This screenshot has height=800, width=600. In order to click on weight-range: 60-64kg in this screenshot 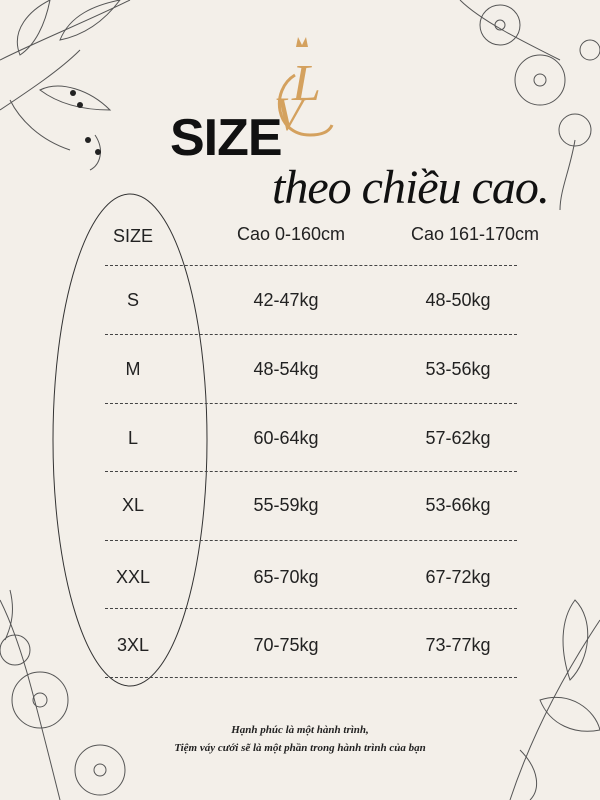, I will do `click(286, 438)`.